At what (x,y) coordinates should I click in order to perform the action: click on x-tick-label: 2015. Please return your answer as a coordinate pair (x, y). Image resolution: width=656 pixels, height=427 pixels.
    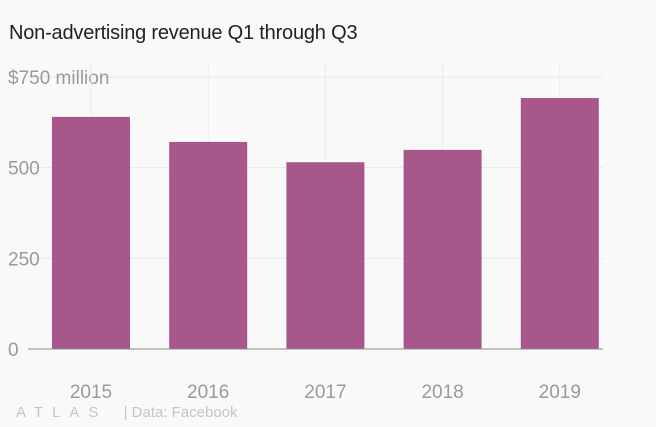
    Looking at the image, I should click on (91, 391).